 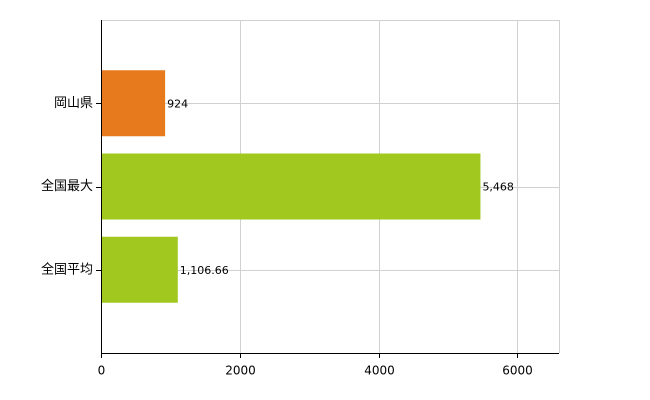 I want to click on x-tick-label: 0, so click(x=102, y=371).